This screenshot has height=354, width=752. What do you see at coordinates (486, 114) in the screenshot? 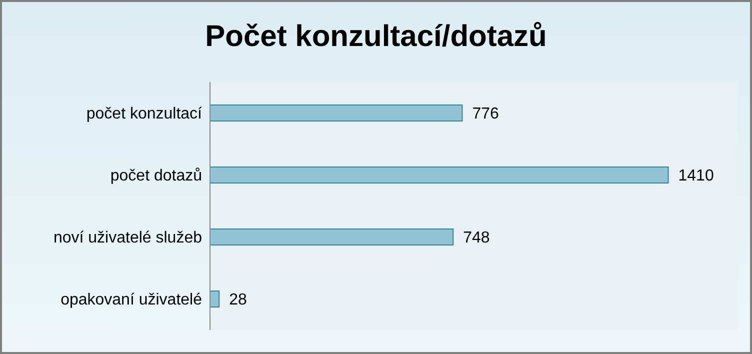
I see `data-label: 776` at bounding box center [486, 114].